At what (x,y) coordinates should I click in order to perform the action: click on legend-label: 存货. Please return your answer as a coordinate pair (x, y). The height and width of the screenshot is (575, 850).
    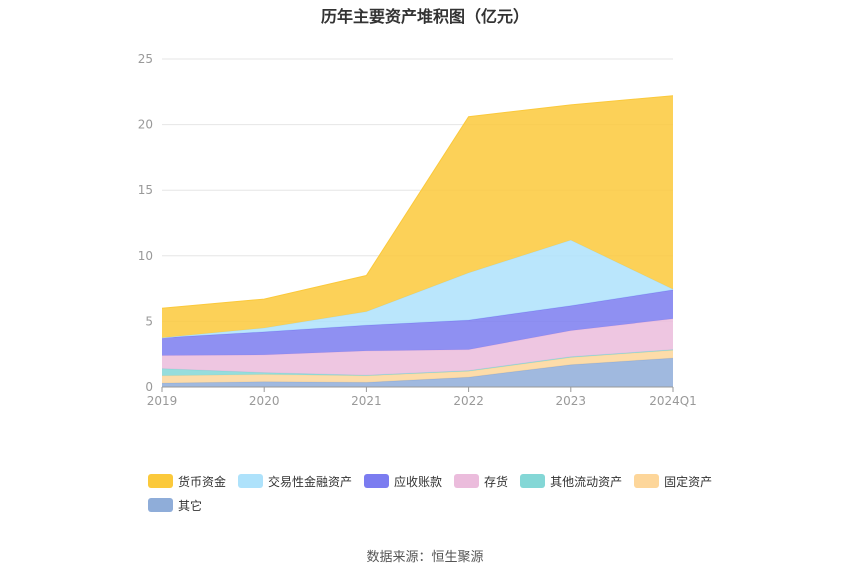
    Looking at the image, I should click on (496, 481).